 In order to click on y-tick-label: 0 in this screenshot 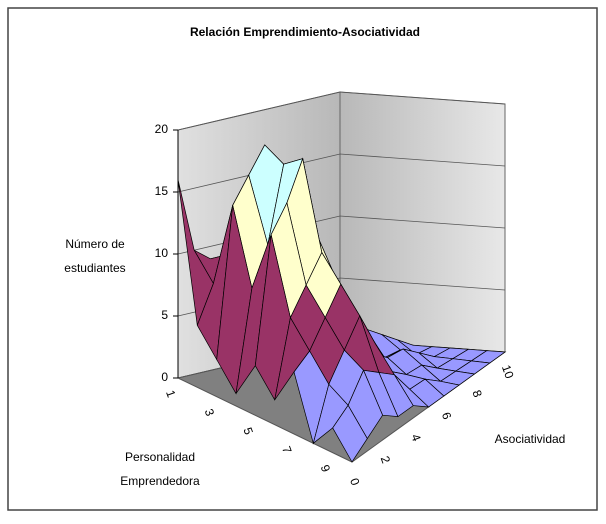, I will do `click(355, 481)`.